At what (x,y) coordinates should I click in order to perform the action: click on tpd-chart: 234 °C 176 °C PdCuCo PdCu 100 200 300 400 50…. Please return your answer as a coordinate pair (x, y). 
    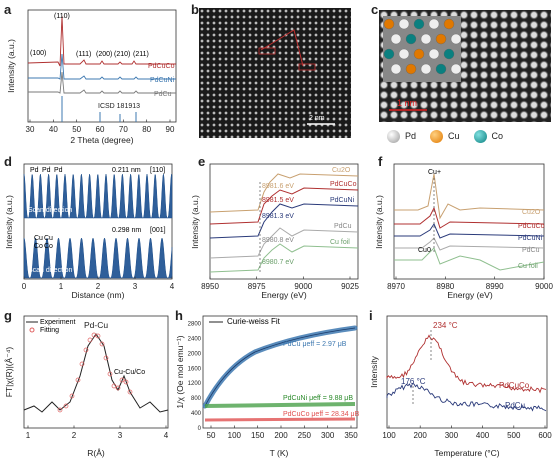
    Looking at the image, I should click on (460, 386).